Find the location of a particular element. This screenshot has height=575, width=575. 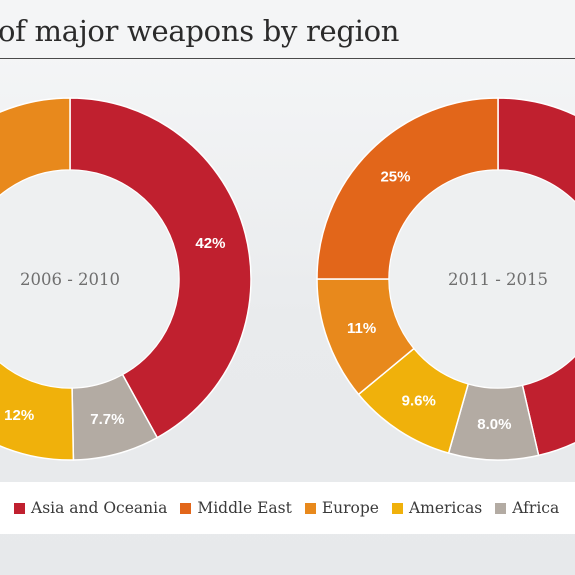

slice-europe is located at coordinates (35, 147).